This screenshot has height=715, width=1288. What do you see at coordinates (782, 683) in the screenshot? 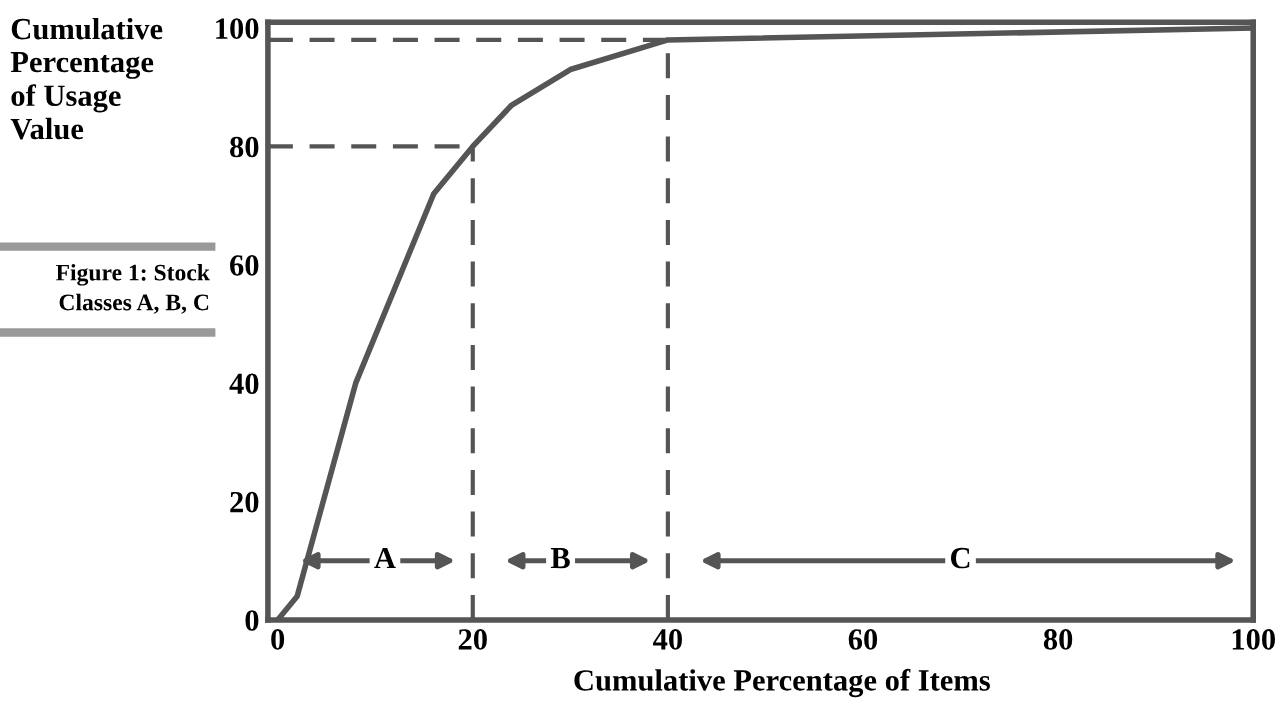
I see `x-axis-title: Cumulative Percentage of Items` at bounding box center [782, 683].